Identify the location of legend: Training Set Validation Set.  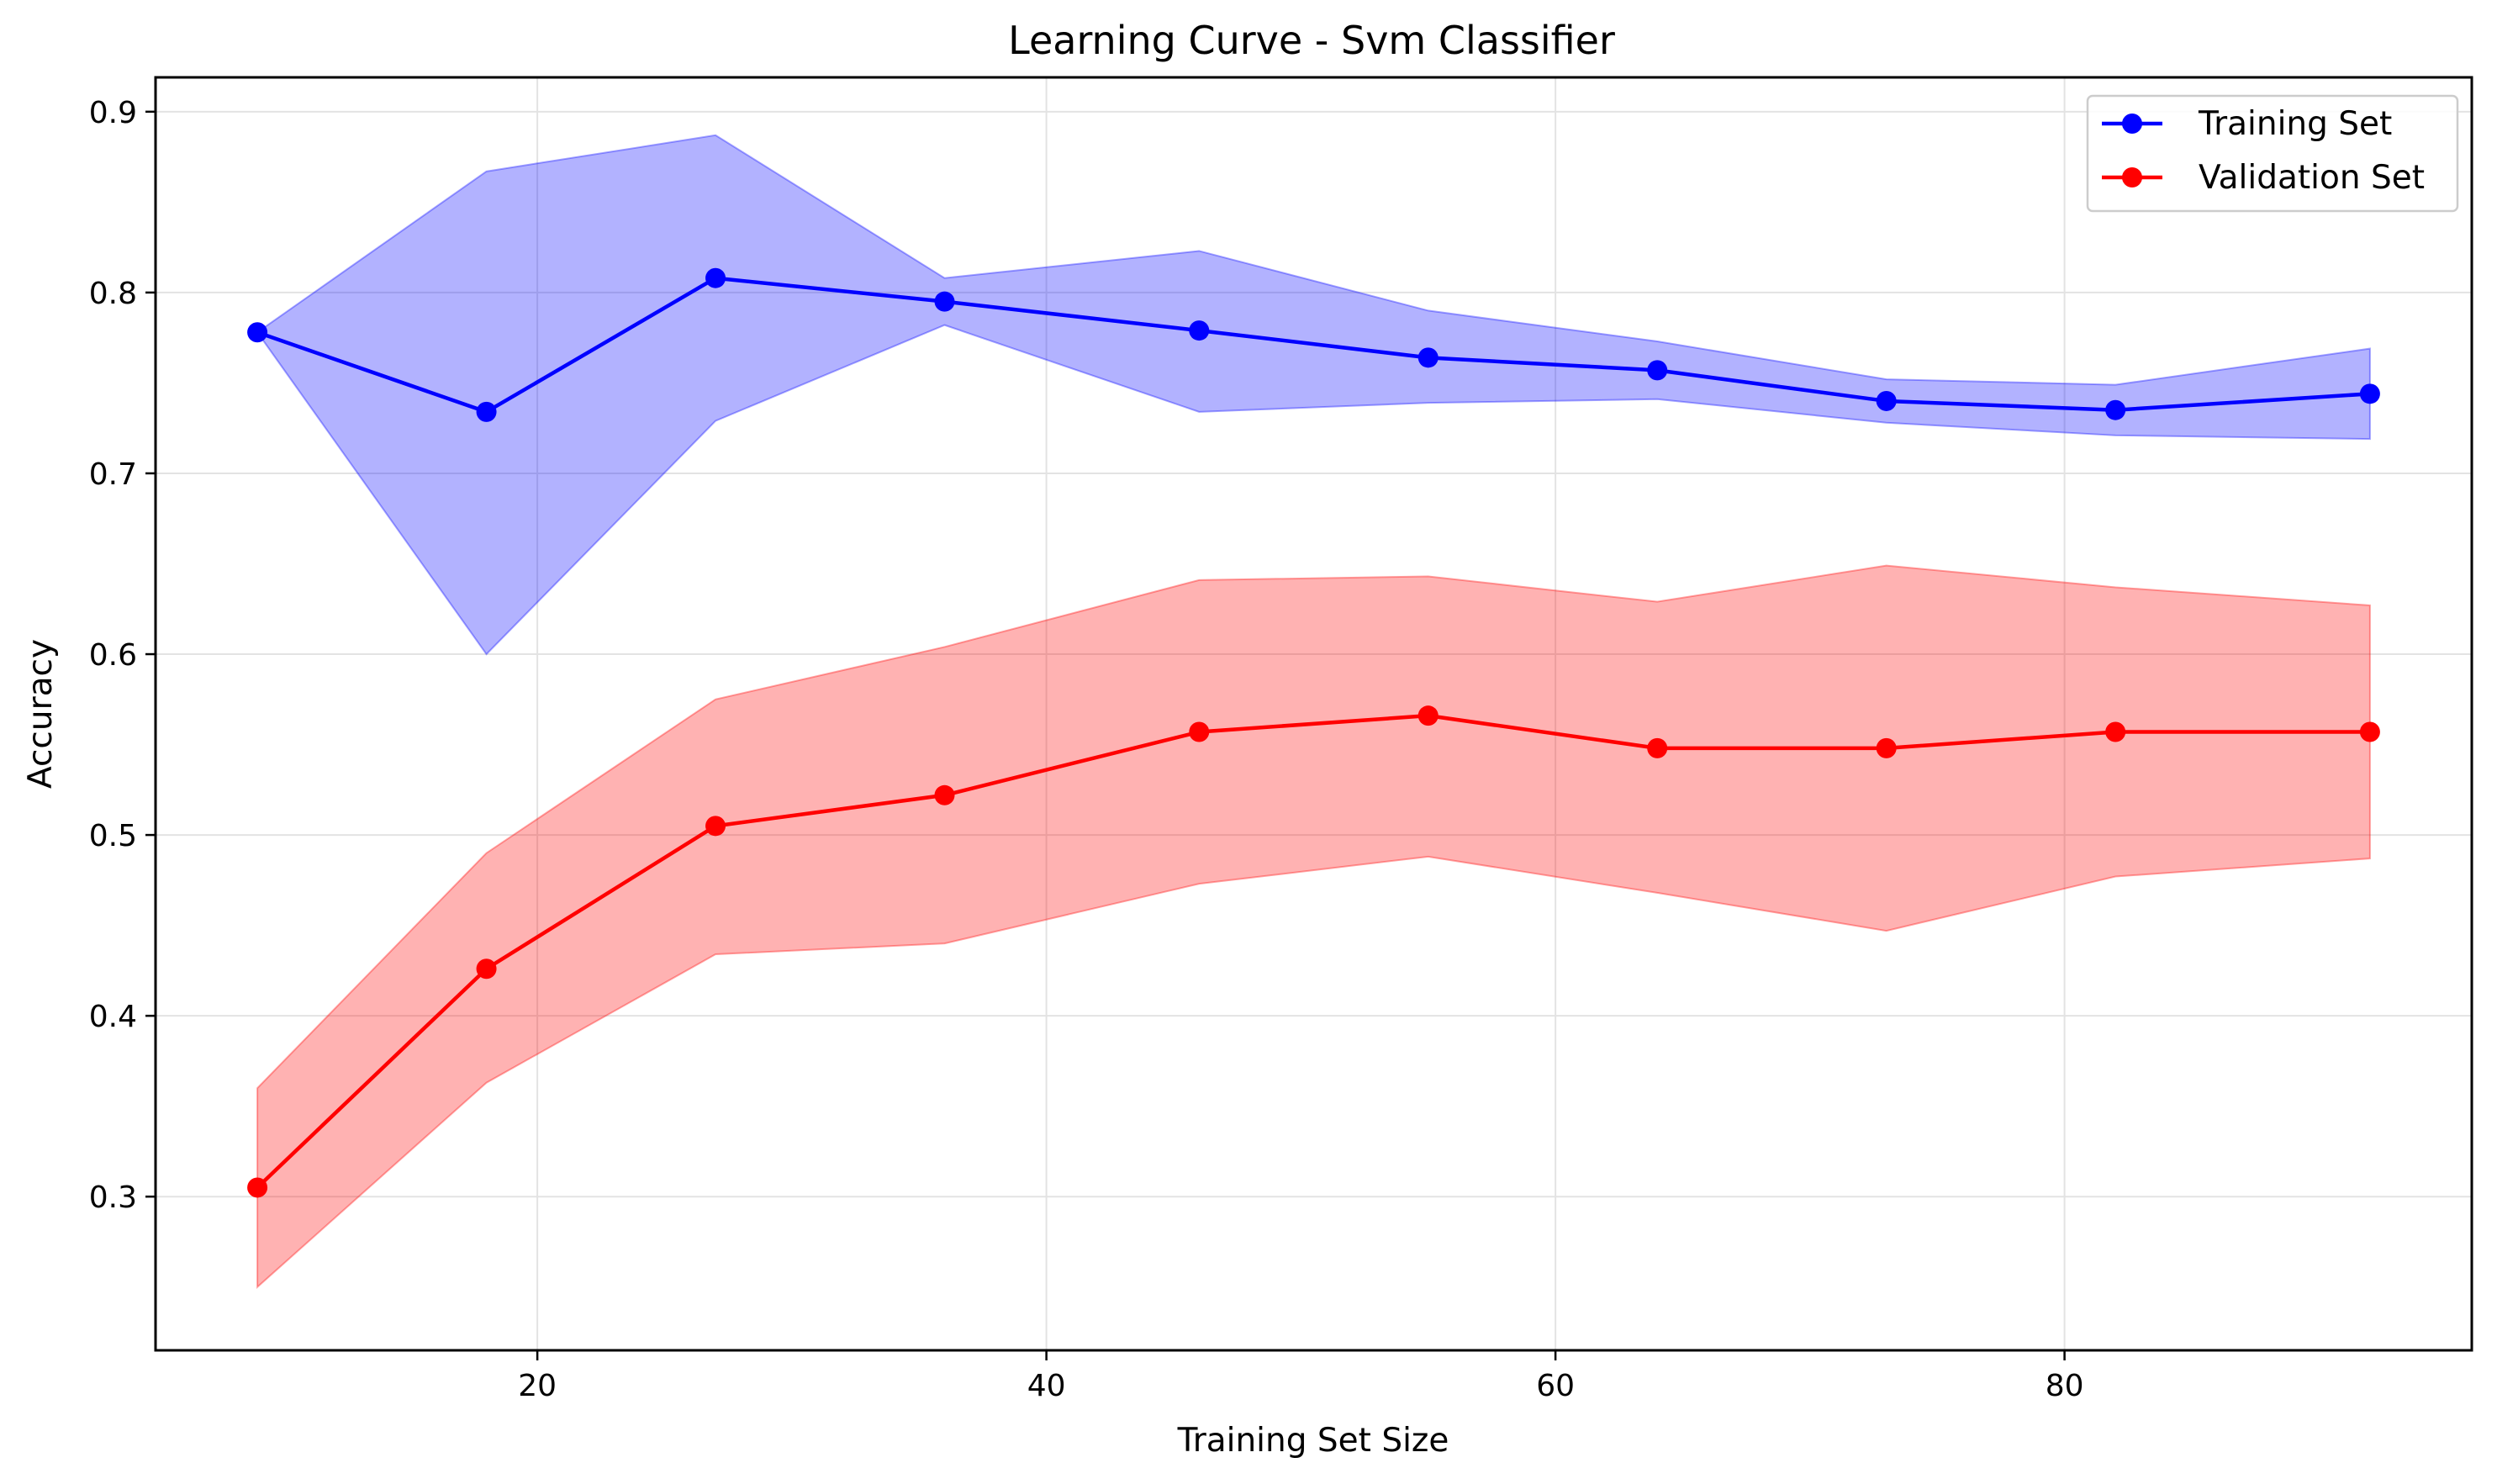
(2272, 153).